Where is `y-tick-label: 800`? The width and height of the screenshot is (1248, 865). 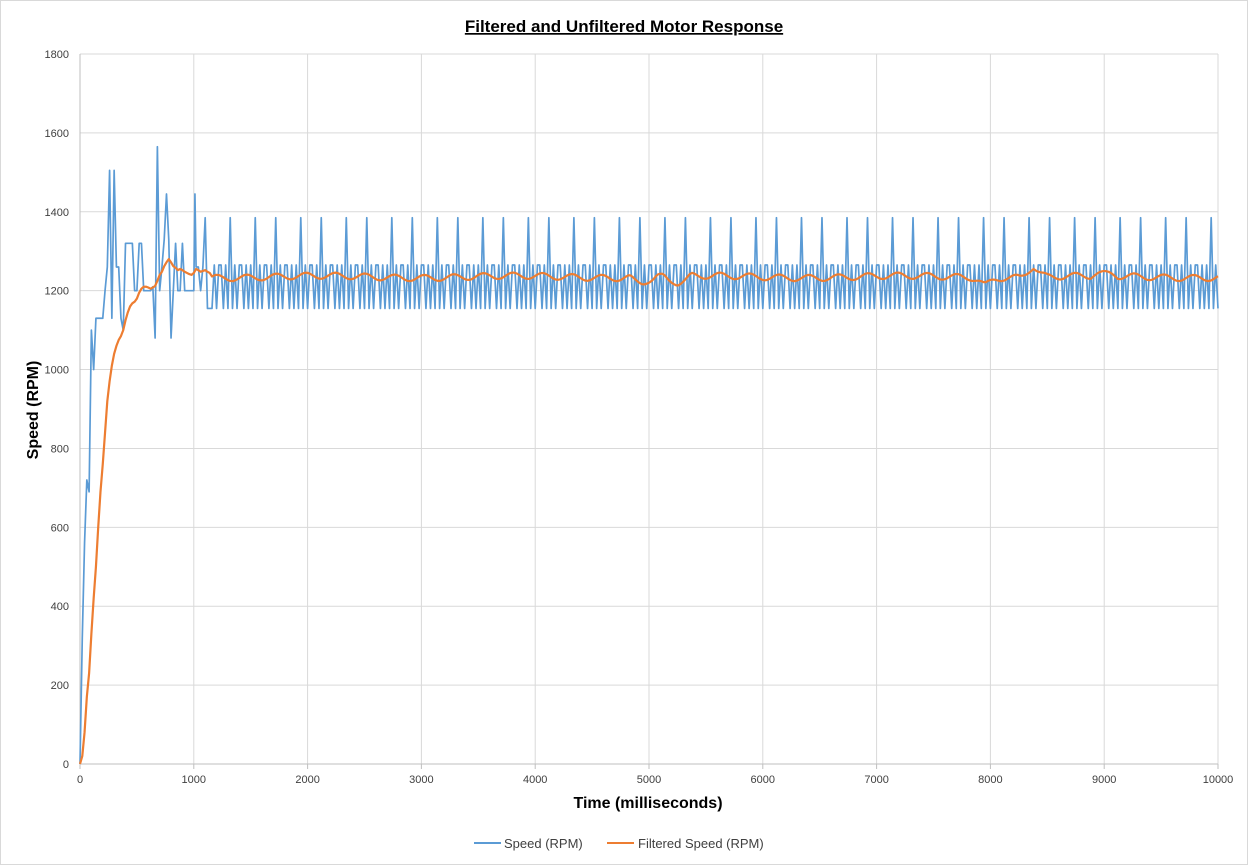 y-tick-label: 800 is located at coordinates (60, 449).